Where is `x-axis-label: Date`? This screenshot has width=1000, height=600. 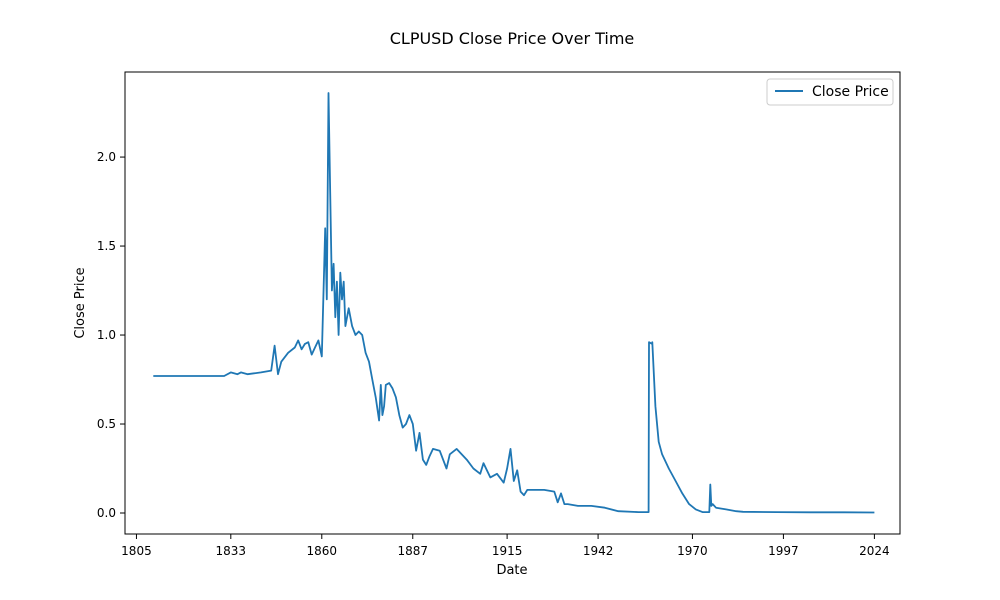 x-axis-label: Date is located at coordinates (511, 570).